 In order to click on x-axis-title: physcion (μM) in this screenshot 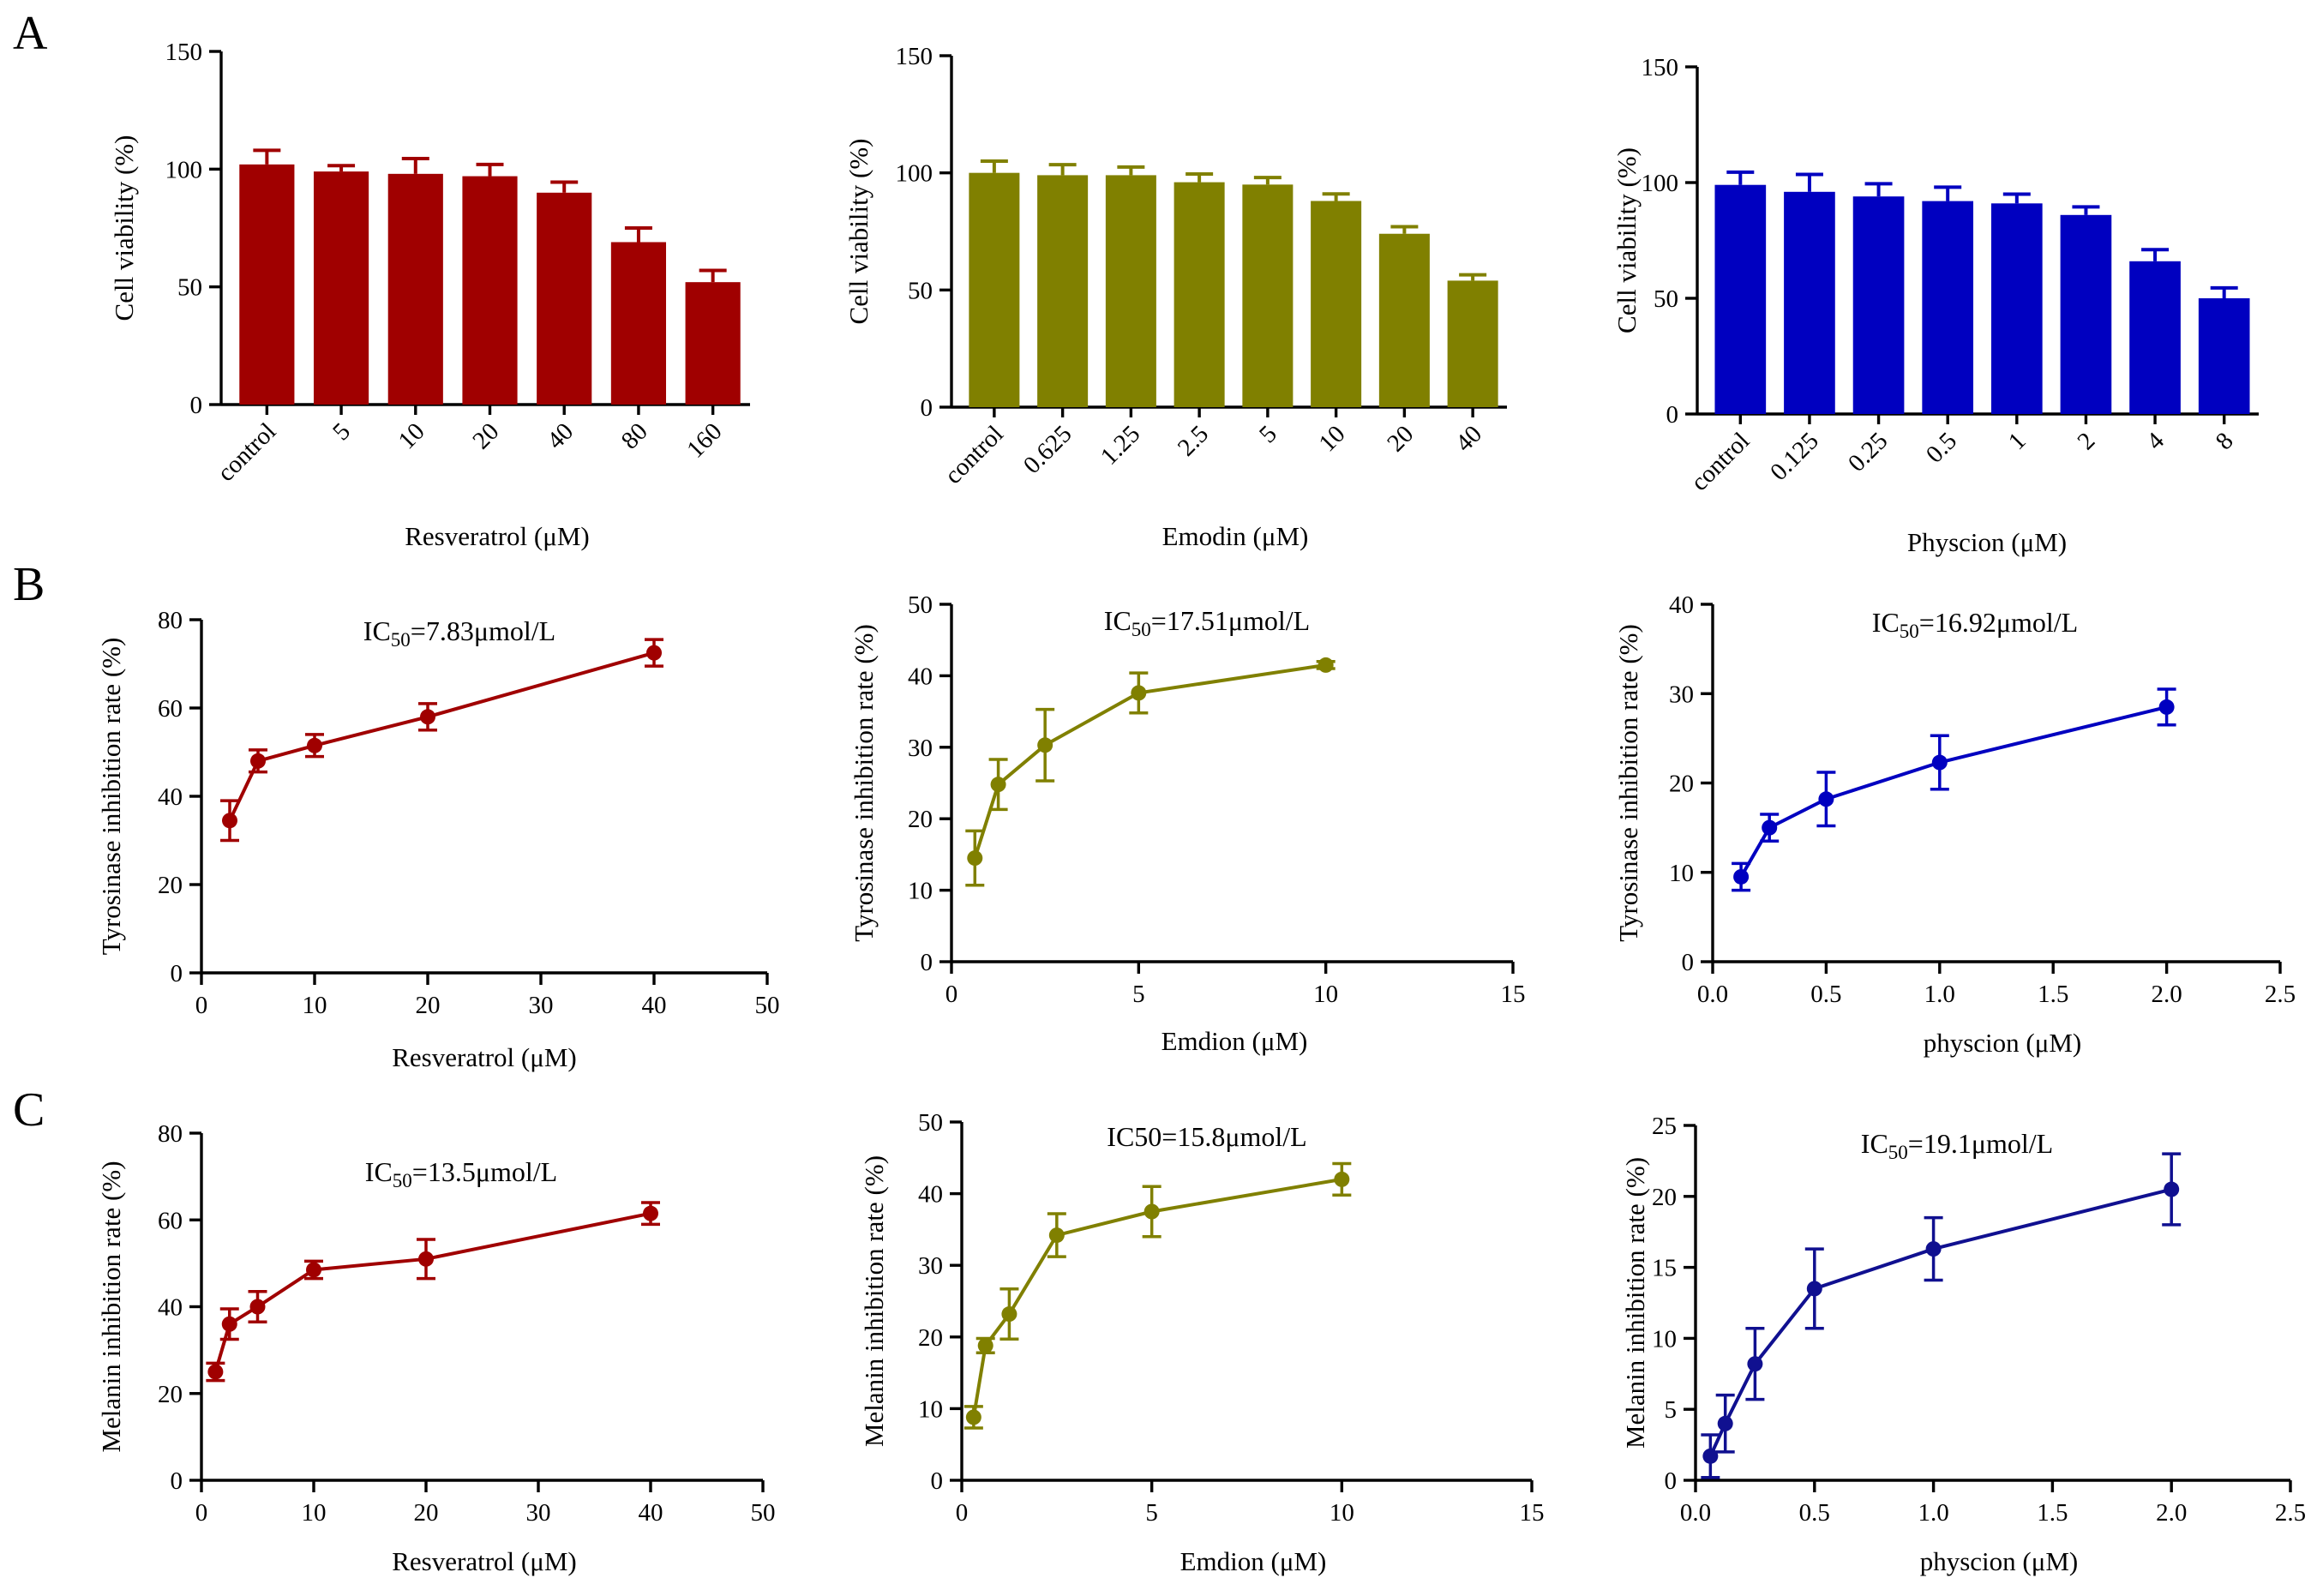, I will do `click(1999, 1561)`.